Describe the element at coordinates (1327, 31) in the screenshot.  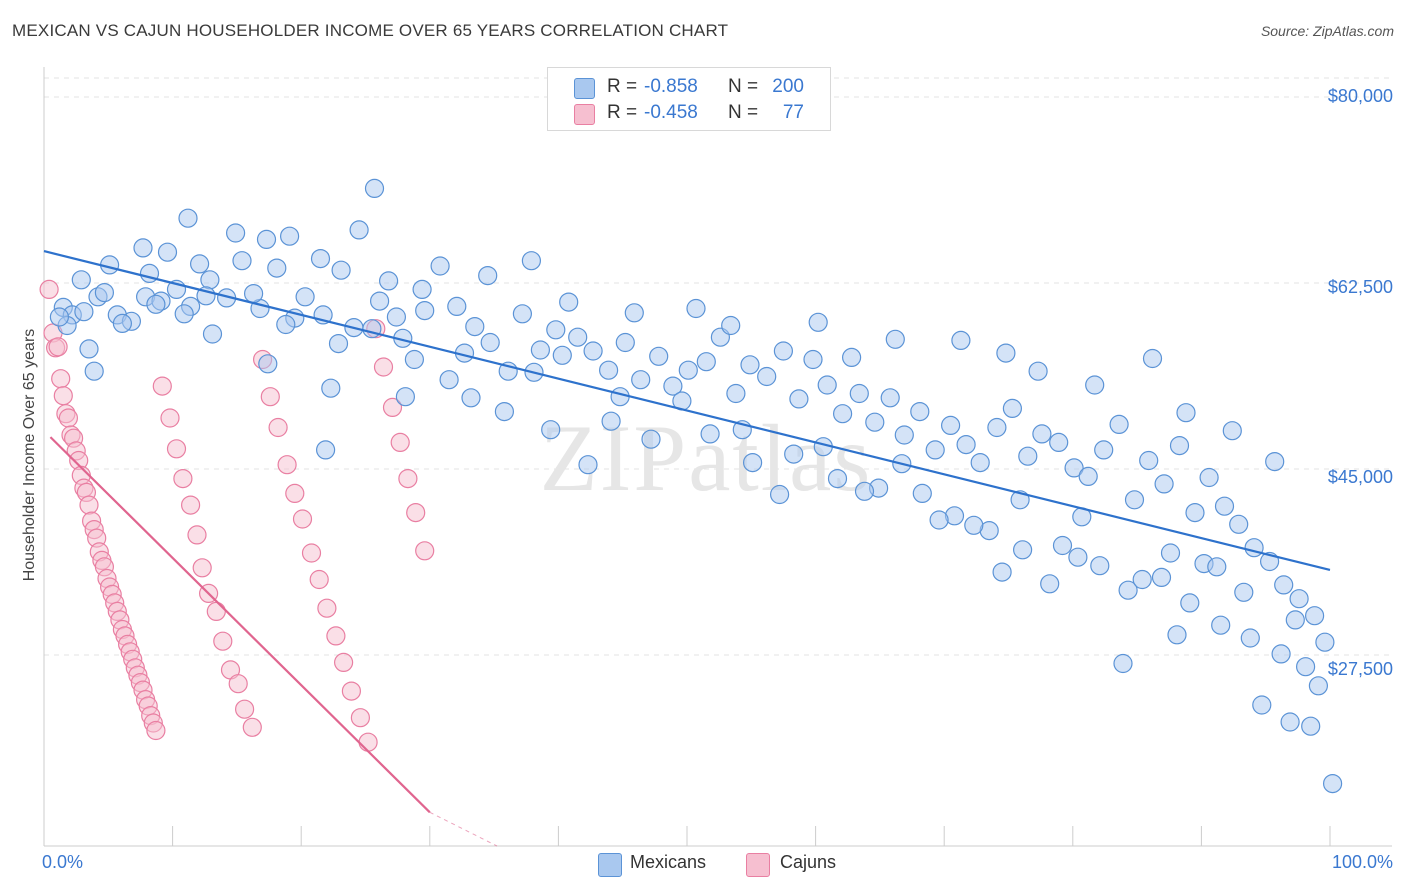
I see `source-label: Source: ZipAtlas.com` at that location.